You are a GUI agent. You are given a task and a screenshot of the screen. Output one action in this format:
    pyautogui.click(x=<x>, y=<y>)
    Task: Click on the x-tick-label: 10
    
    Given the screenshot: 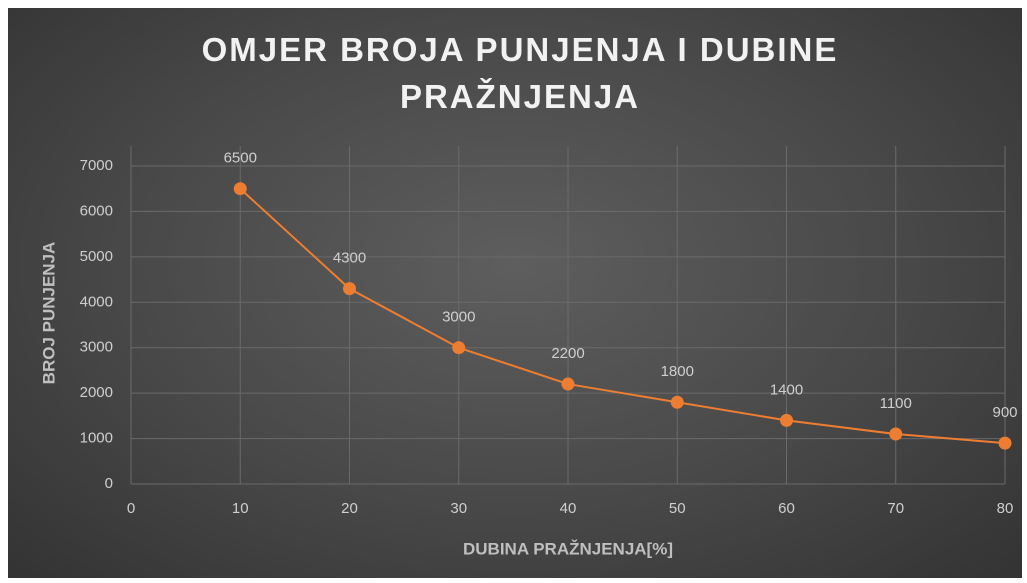 What is the action you would take?
    pyautogui.click(x=240, y=508)
    